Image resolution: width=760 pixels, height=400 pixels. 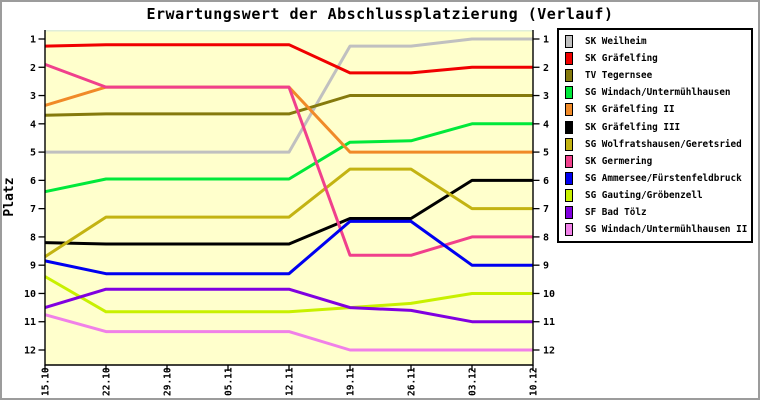 I want to click on y-tick-label-right: 12, so click(x=549, y=351).